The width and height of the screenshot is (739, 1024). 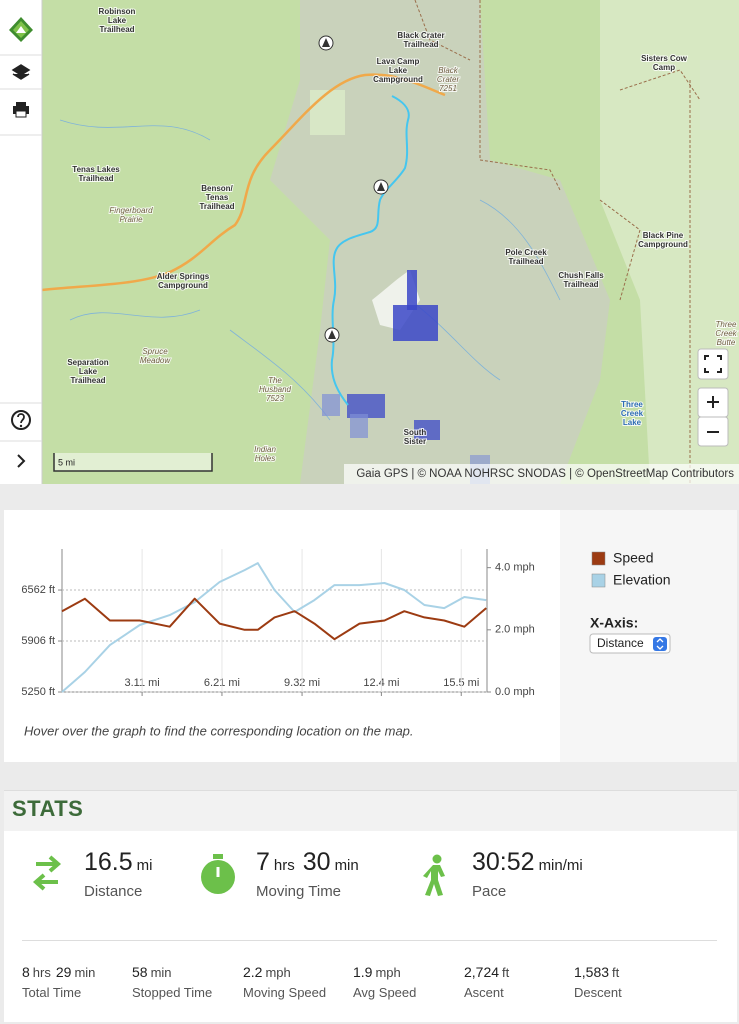 I want to click on stat-number: 2.2, so click(x=253, y=972).